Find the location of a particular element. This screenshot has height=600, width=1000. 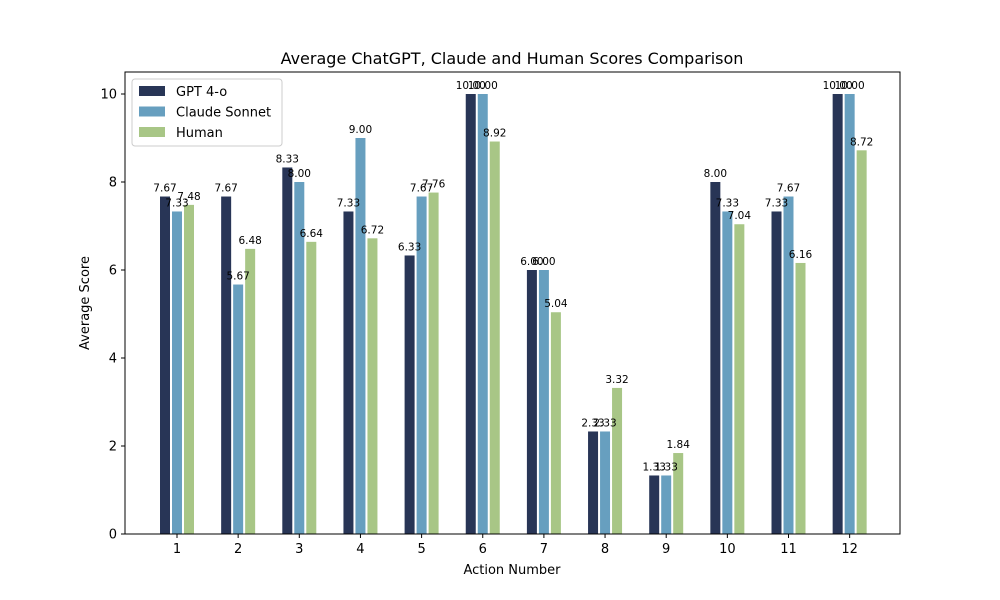

data-label: 1.84 is located at coordinates (679, 445).